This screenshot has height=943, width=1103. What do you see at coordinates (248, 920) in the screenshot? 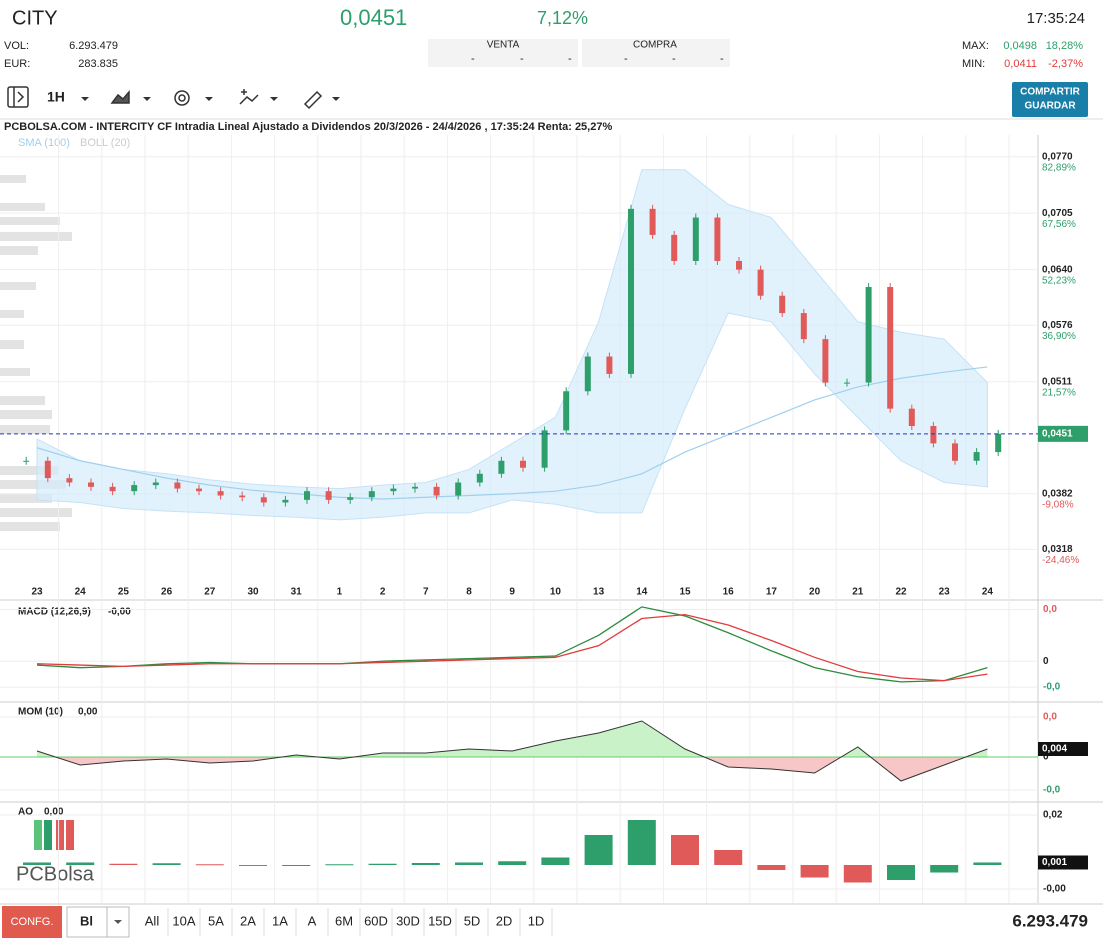
I see `range-button: 2A` at bounding box center [248, 920].